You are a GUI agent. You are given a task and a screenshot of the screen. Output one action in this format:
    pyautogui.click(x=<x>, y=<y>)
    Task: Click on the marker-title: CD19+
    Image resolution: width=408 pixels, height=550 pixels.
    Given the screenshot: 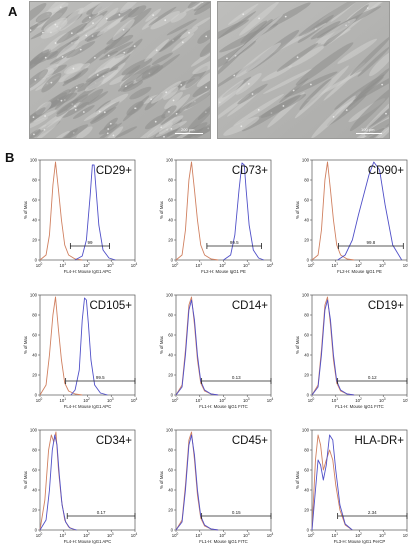 What is the action you would take?
    pyautogui.click(x=386, y=306)
    